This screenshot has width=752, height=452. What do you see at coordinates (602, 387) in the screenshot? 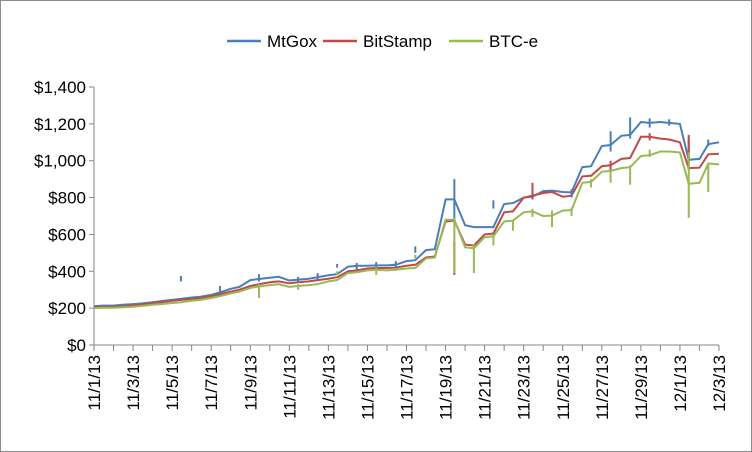
I see `x-tick-label: 11/27/13` at bounding box center [602, 387].